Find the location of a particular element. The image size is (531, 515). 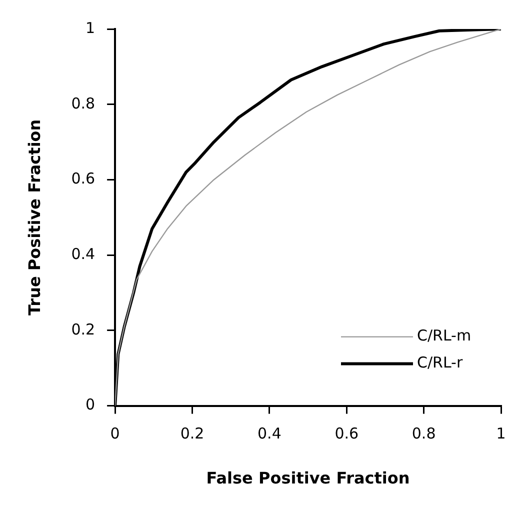

y-tick-label: 0.2 is located at coordinates (83, 329).